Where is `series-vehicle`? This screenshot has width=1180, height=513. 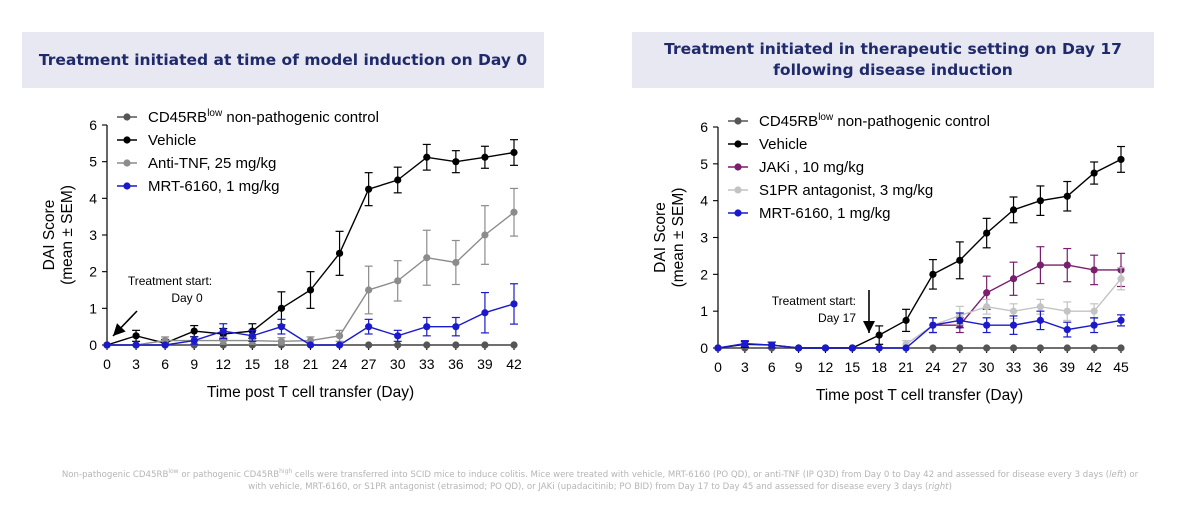
series-vehicle is located at coordinates (310, 244).